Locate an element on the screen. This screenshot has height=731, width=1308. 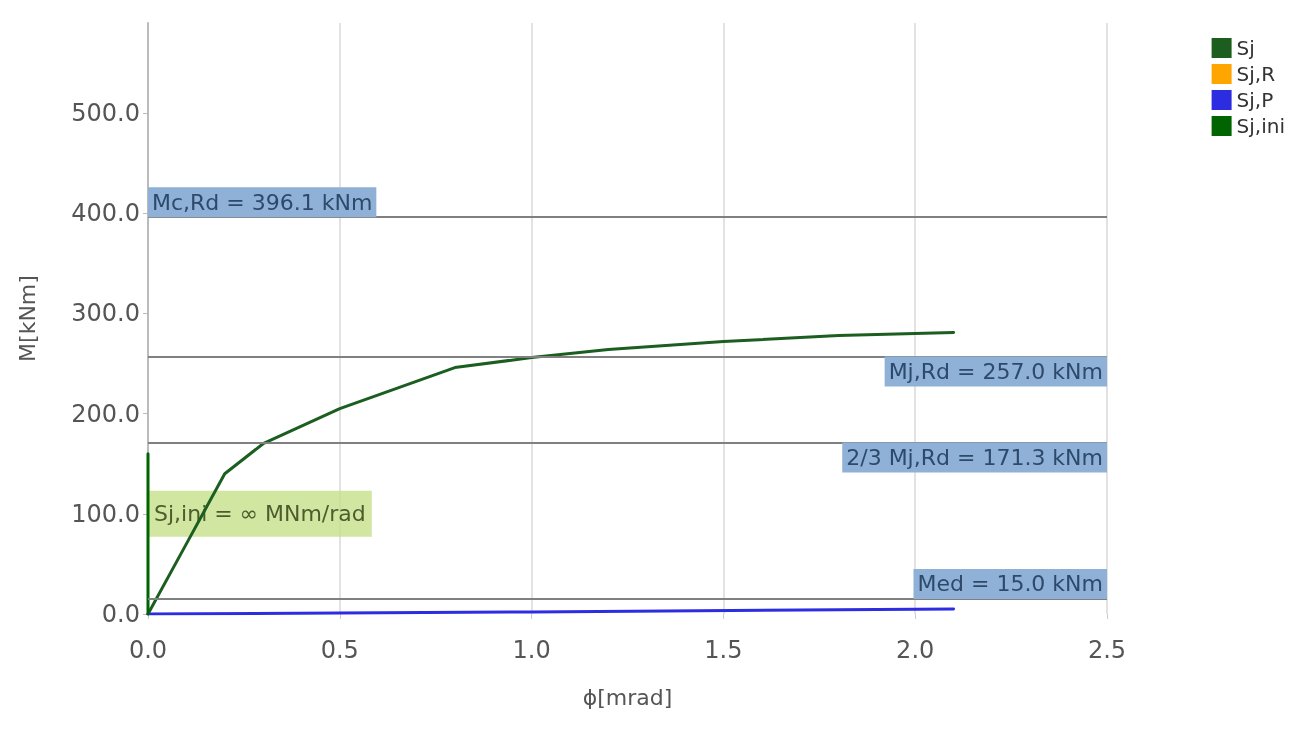
ref-line-label: Mj,Rd = 257.0 kNm is located at coordinates (995, 372).